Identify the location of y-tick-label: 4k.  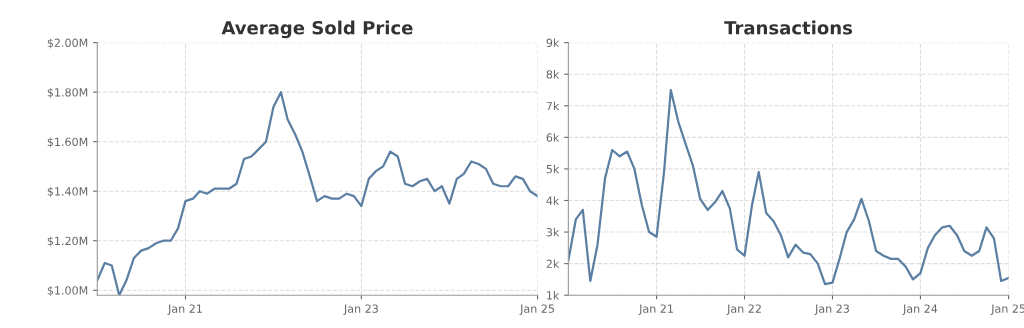
(553, 200).